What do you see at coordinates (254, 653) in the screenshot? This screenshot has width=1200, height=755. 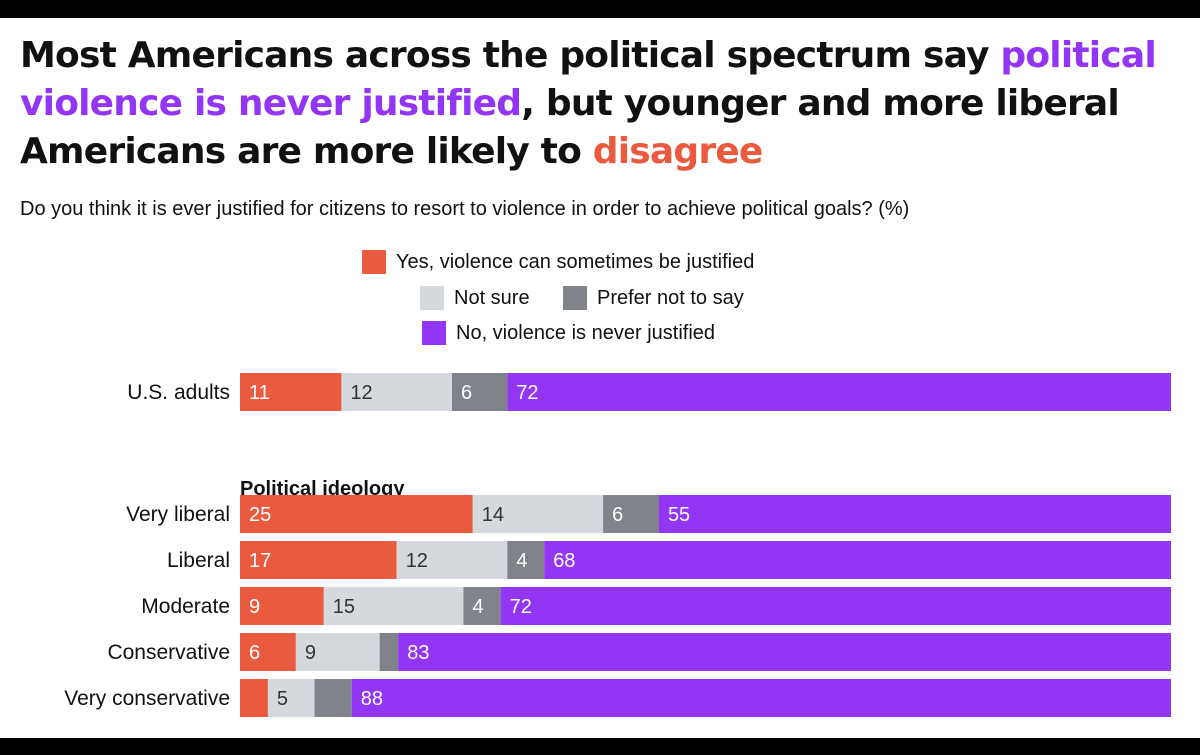 I see `value-label-conservative-yes: 6` at bounding box center [254, 653].